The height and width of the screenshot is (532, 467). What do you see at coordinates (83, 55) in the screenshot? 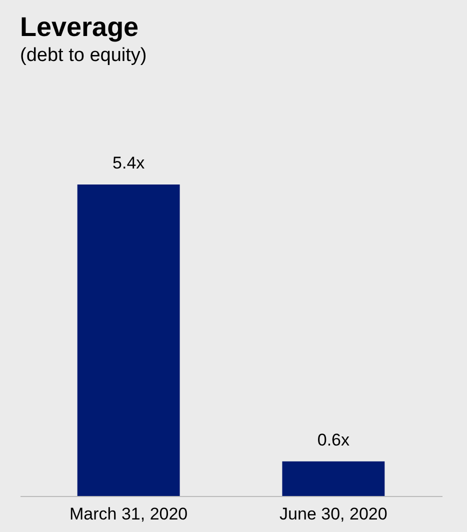
I see `chart-subtitle: (debt to equity)` at bounding box center [83, 55].